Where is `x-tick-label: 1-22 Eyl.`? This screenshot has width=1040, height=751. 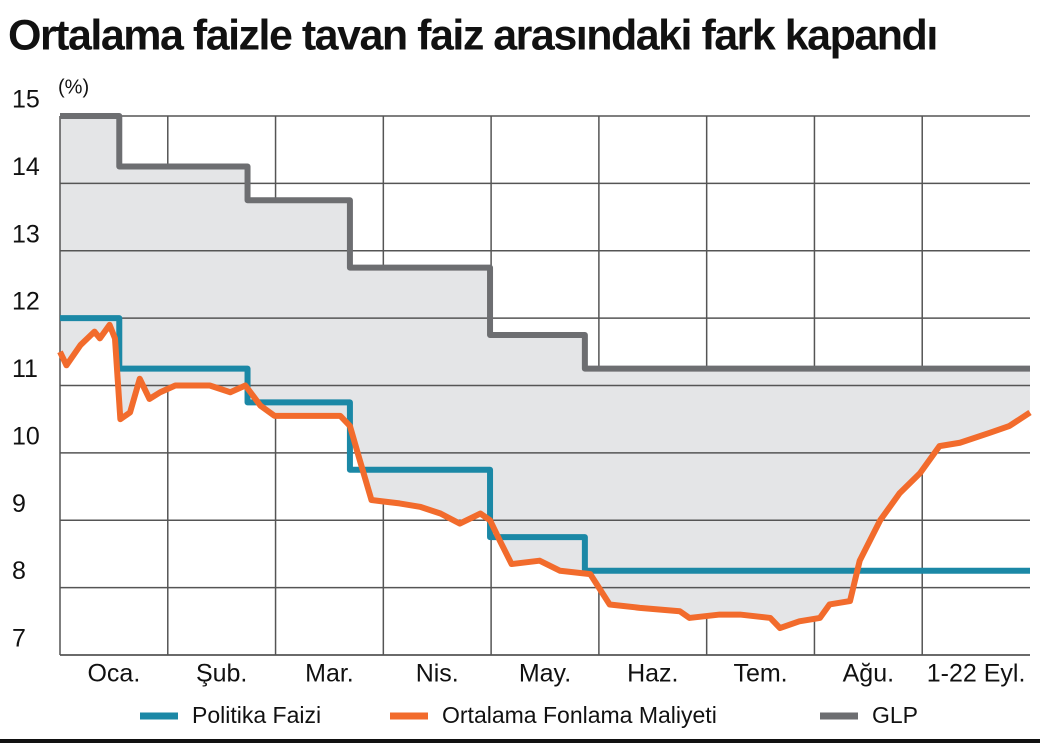 x-tick-label: 1-22 Eyl. is located at coordinates (976, 674).